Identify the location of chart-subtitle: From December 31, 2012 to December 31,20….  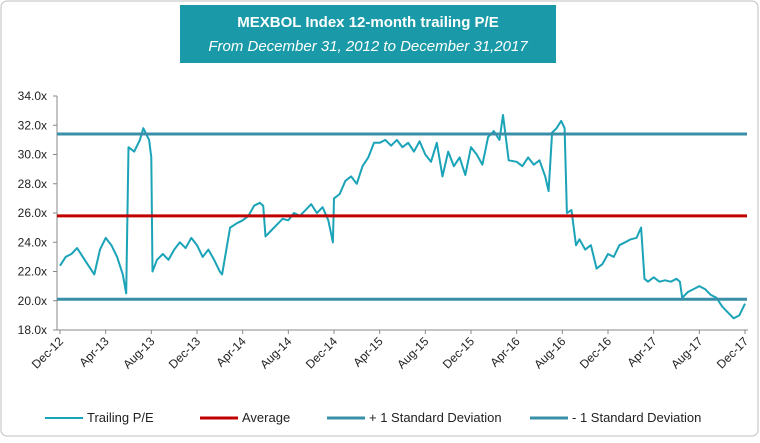
(368, 46).